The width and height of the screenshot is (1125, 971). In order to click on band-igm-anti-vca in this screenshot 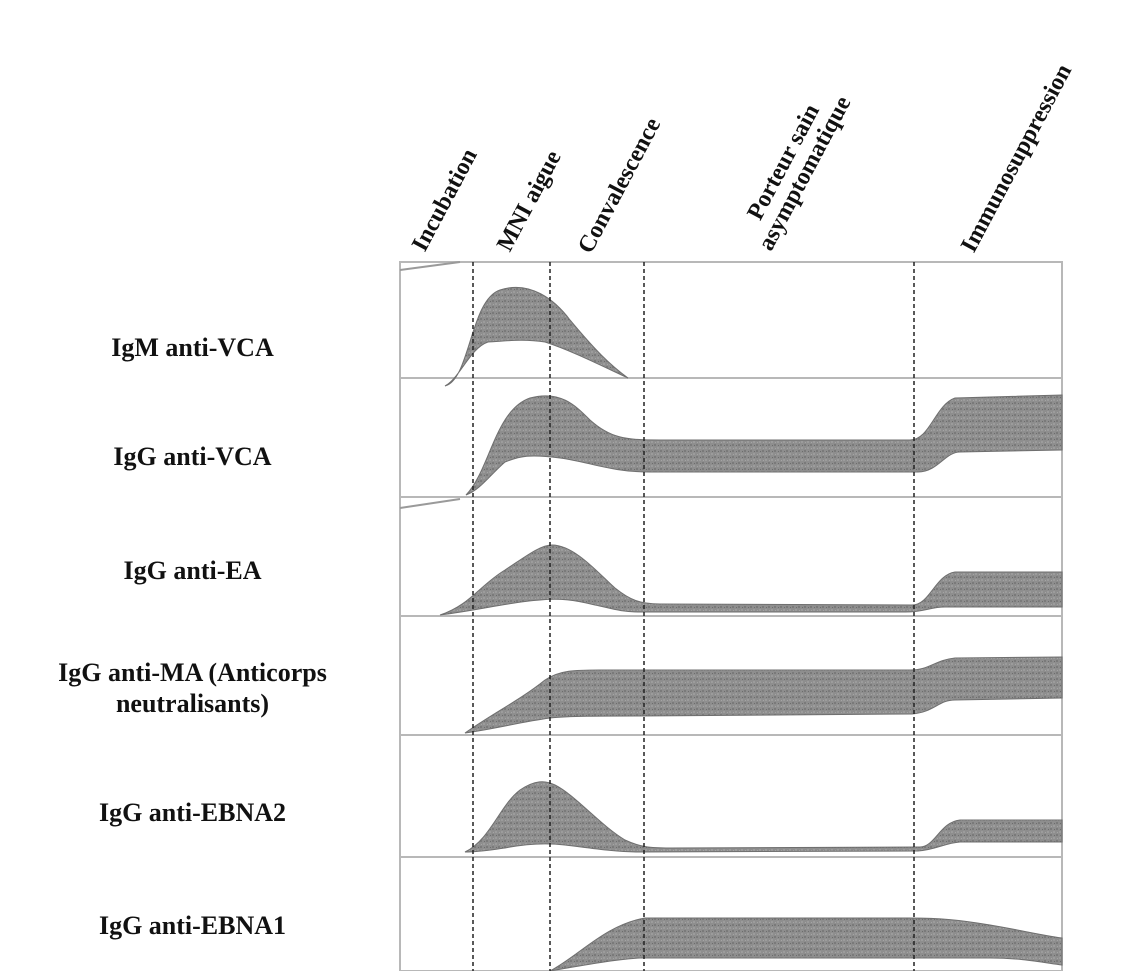, I will do `click(536, 336)`.